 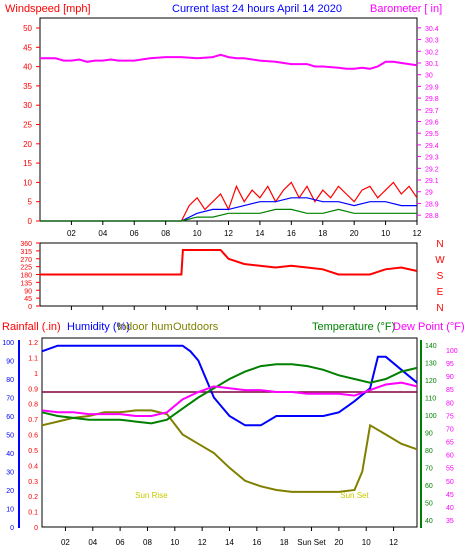 I want to click on barometer-tick-label: 29.6, so click(x=432, y=123).